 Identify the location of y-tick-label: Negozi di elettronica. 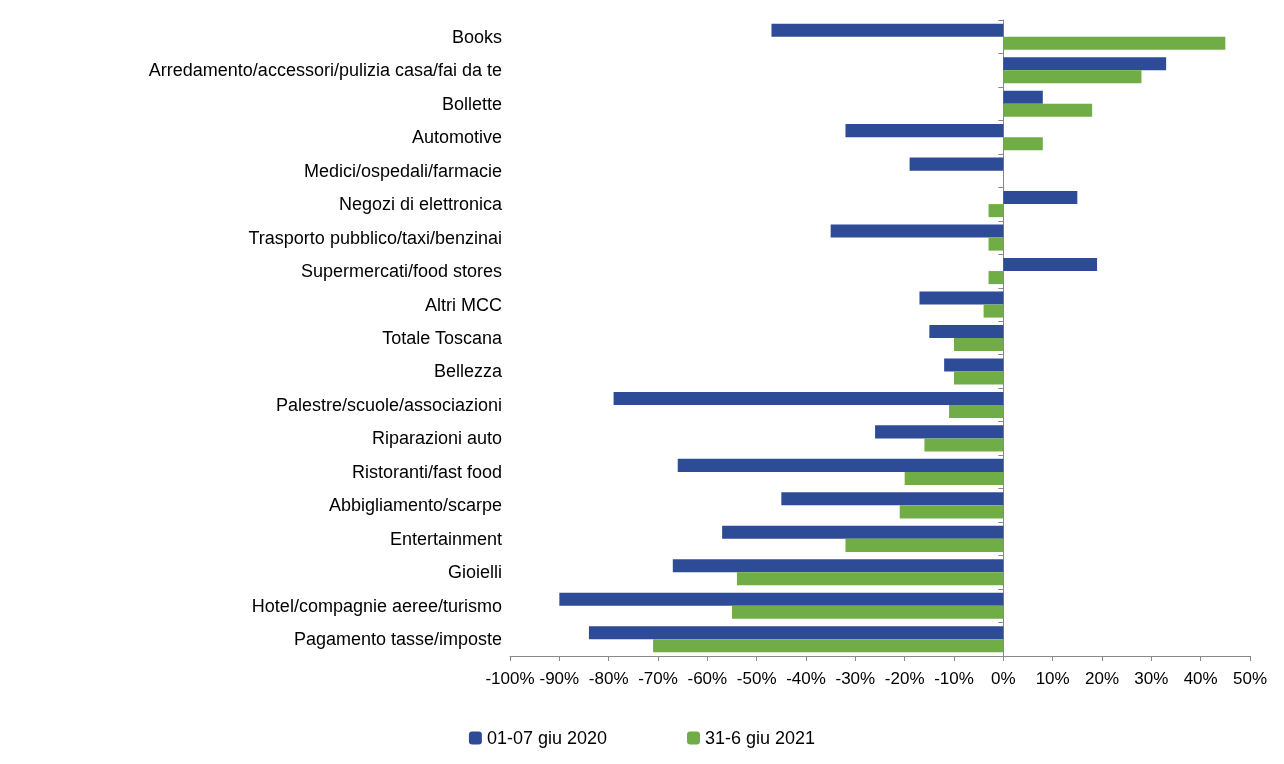
(420, 204).